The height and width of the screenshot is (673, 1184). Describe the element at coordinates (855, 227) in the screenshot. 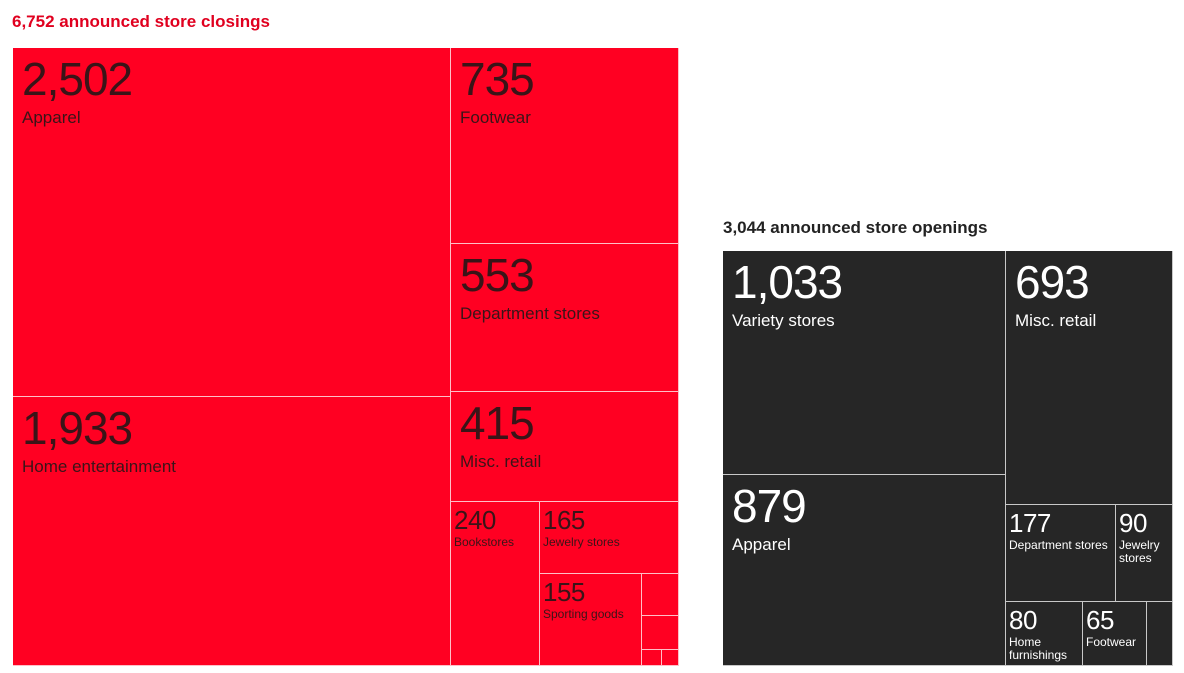

I see `openings-chart-title: 3,044 announced store openings` at that location.